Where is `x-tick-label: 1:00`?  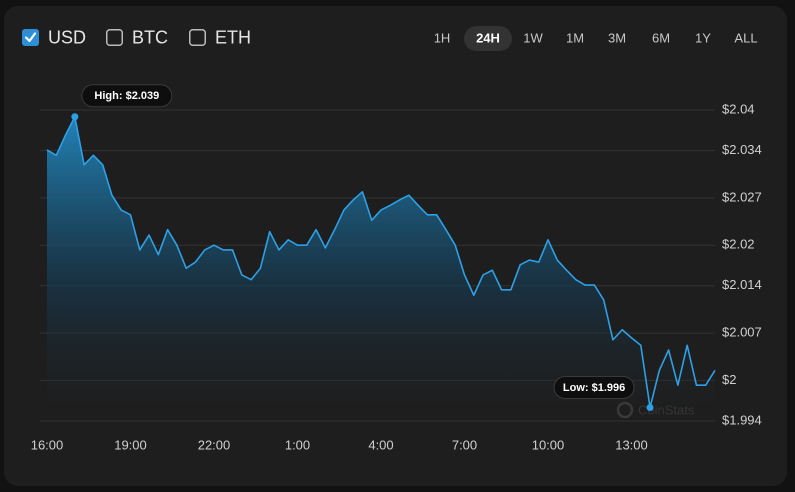
x-tick-label: 1:00 is located at coordinates (297, 444).